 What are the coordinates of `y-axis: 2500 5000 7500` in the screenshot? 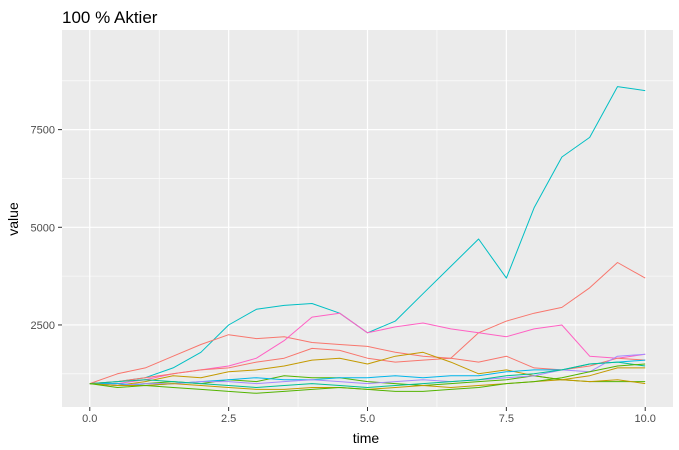 It's located at (46, 228).